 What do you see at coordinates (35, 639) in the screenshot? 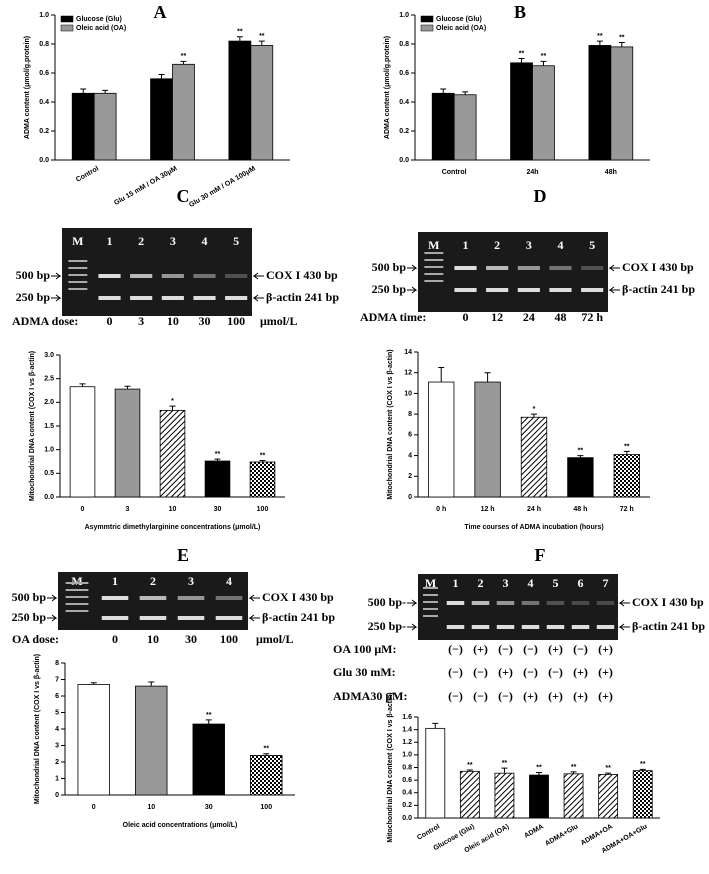
I see `row-label: OA dose:` at bounding box center [35, 639].